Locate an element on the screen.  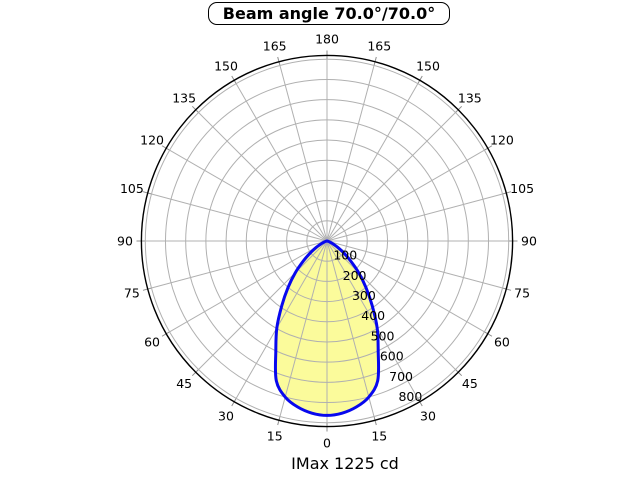
radius-label: 400 is located at coordinates (373, 315).